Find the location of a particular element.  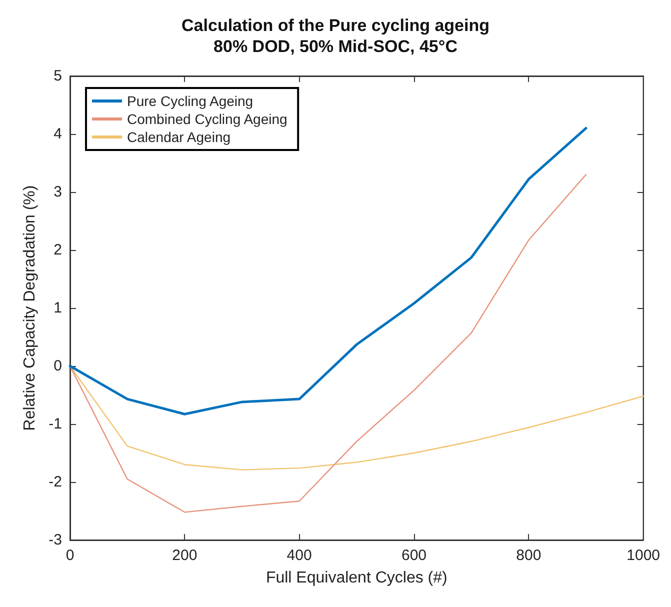

y-tick-label: 4 is located at coordinates (58, 134).